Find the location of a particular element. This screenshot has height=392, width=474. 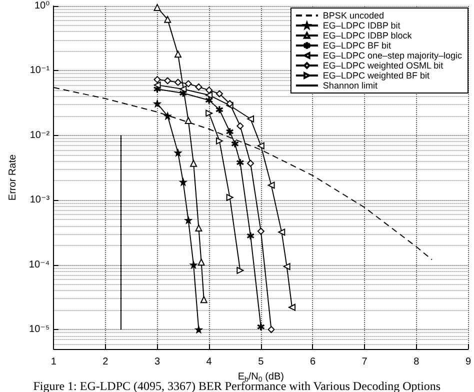

y-tick-label: 10⁻³ is located at coordinates (40, 200).